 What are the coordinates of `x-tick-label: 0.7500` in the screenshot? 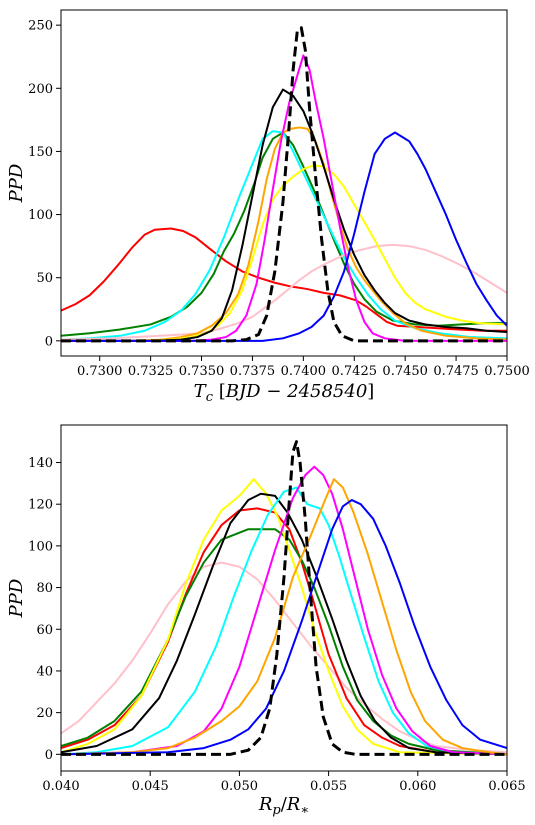 It's located at (507, 371).